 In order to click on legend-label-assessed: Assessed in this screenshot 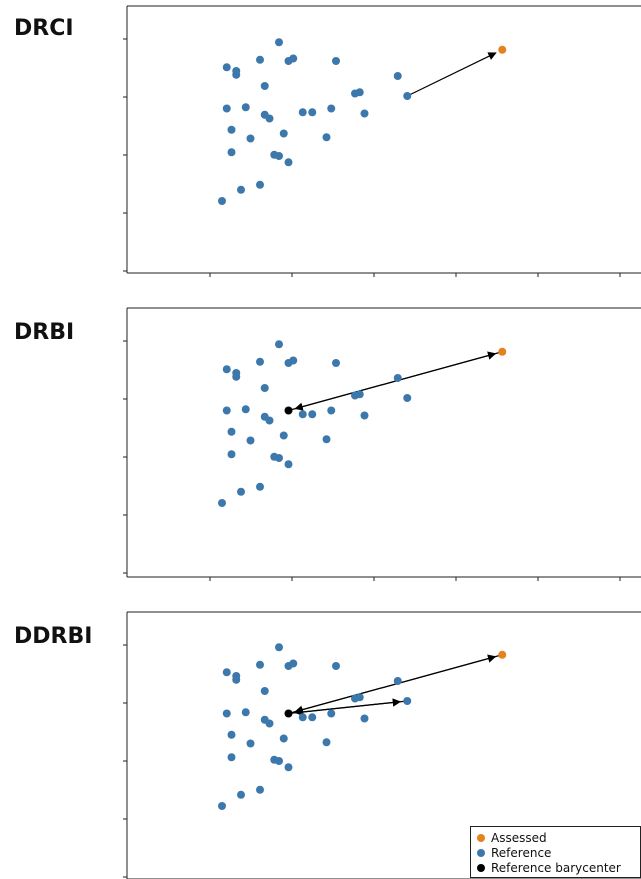, I will do `click(519, 838)`.